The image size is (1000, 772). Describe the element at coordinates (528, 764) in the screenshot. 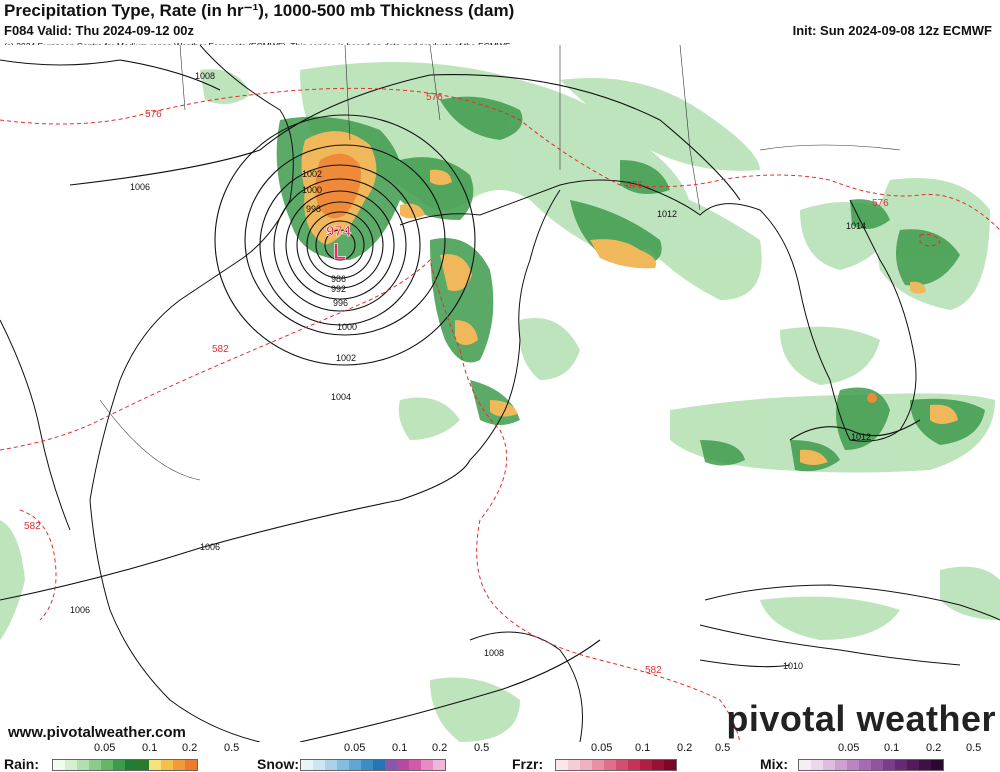

I see `legend-frzr-label: Frzr:` at that location.